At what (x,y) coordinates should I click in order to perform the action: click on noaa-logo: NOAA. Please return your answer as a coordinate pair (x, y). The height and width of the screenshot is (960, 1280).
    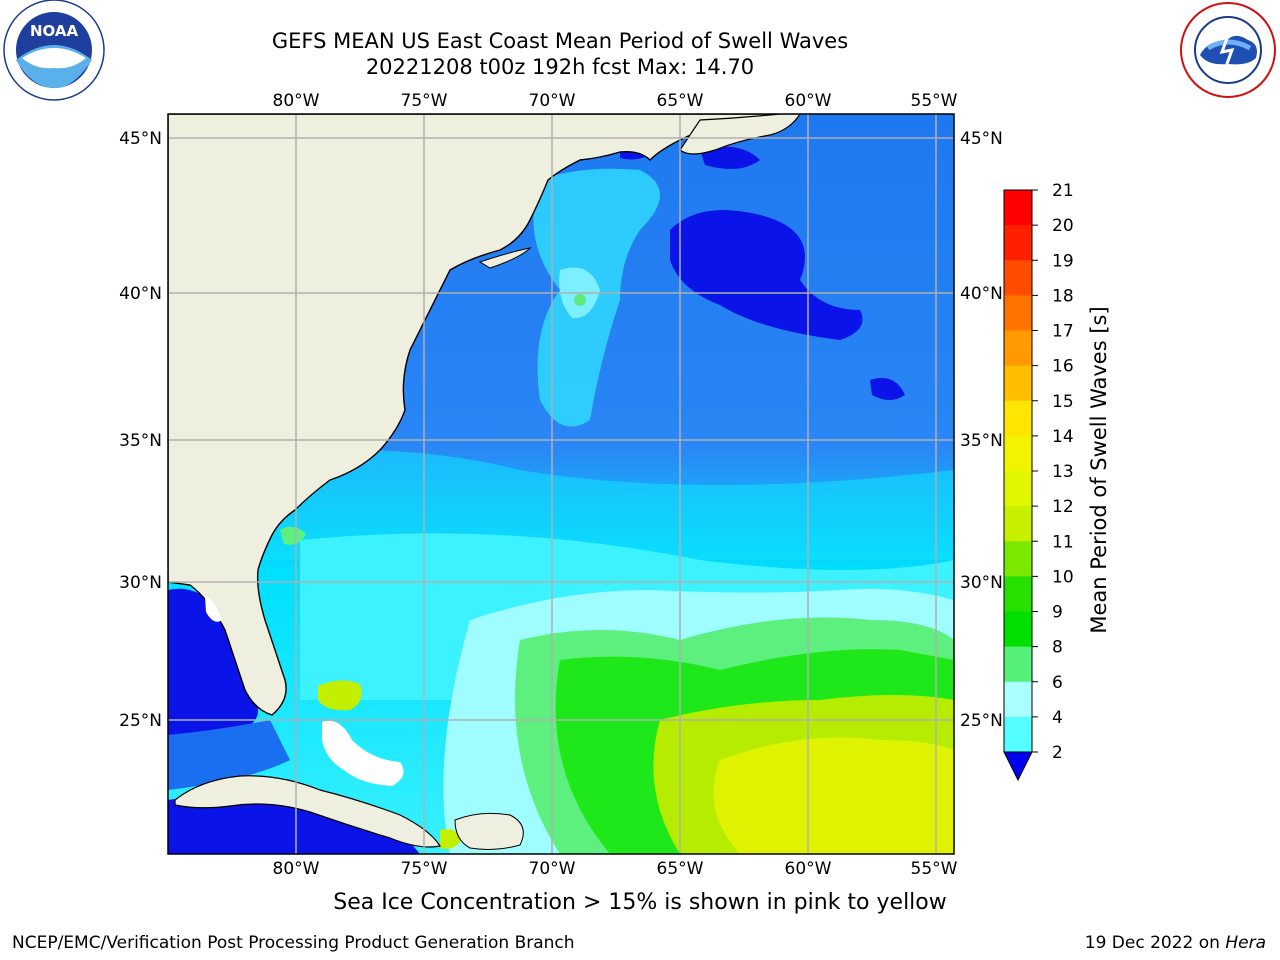
    Looking at the image, I should click on (54, 52).